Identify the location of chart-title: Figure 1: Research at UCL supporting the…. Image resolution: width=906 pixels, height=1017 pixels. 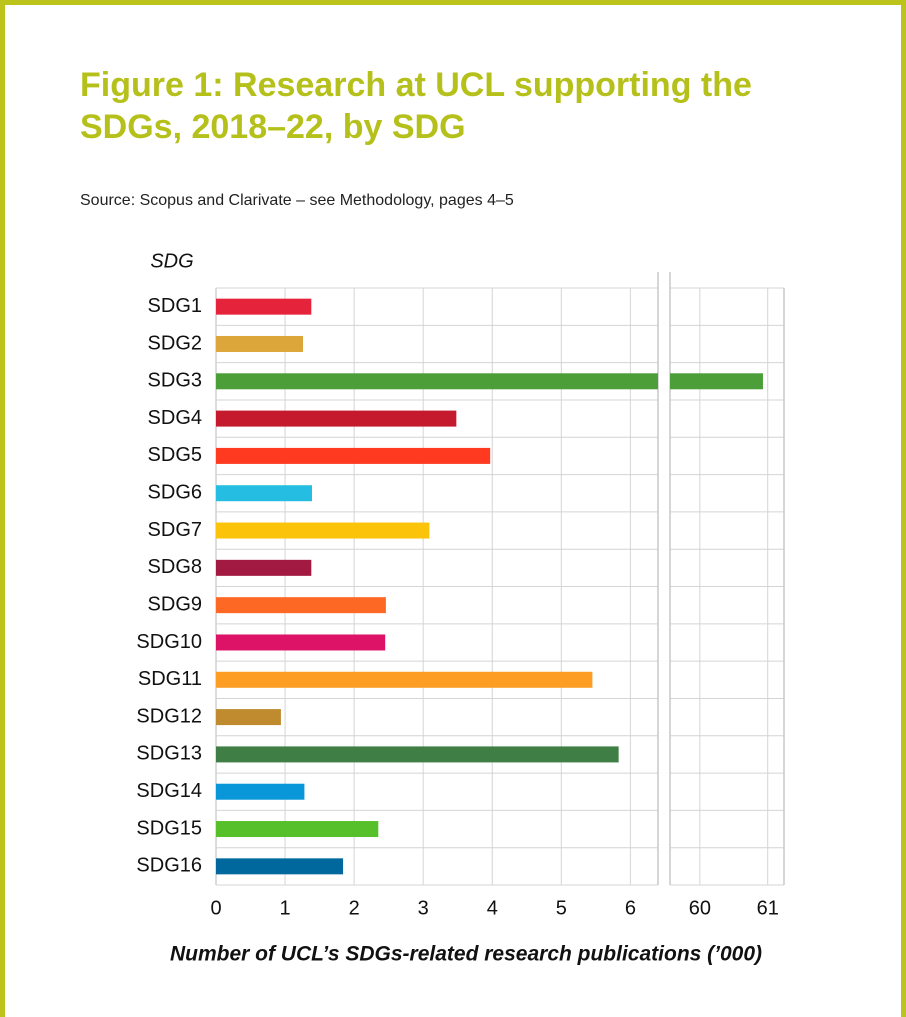
(416, 106).